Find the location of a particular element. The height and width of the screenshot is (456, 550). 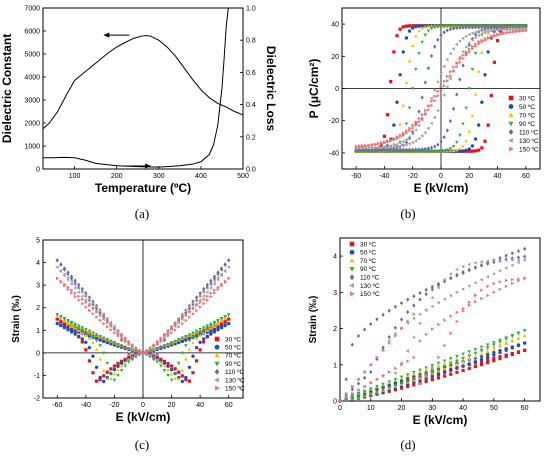

legend-label: 110 ºC is located at coordinates (529, 132).